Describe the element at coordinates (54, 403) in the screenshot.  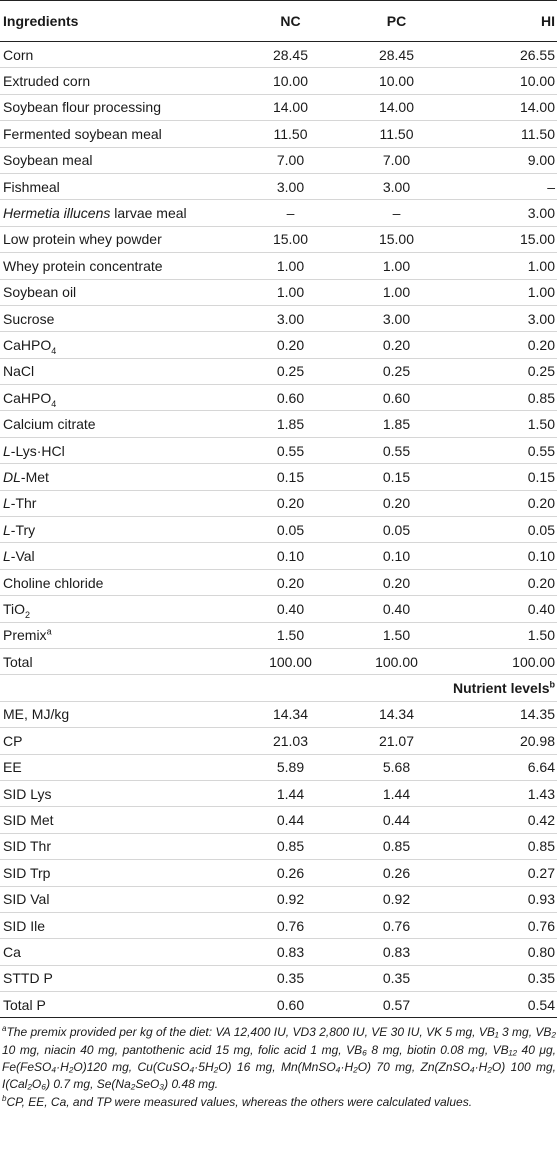
I see `ingredient-subscript: 4` at that location.